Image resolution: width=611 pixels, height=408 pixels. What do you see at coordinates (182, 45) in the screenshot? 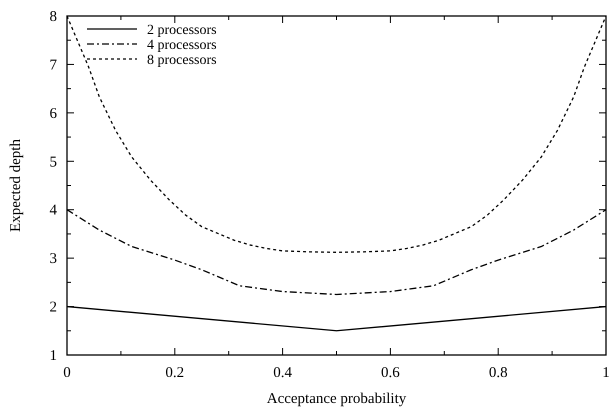
I see `legend-label: 4 processors` at bounding box center [182, 45].